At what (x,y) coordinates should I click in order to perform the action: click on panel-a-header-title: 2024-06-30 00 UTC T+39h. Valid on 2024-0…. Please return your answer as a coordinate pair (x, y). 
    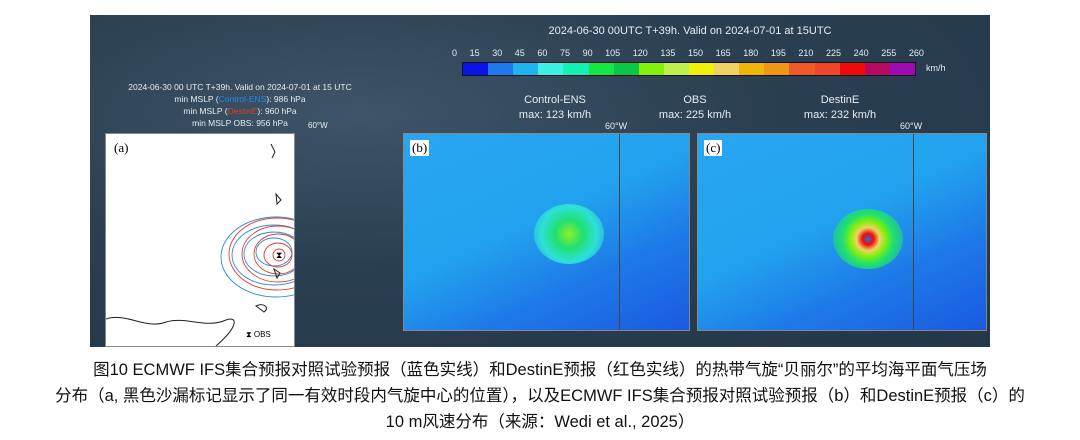
    Looking at the image, I should click on (240, 87).